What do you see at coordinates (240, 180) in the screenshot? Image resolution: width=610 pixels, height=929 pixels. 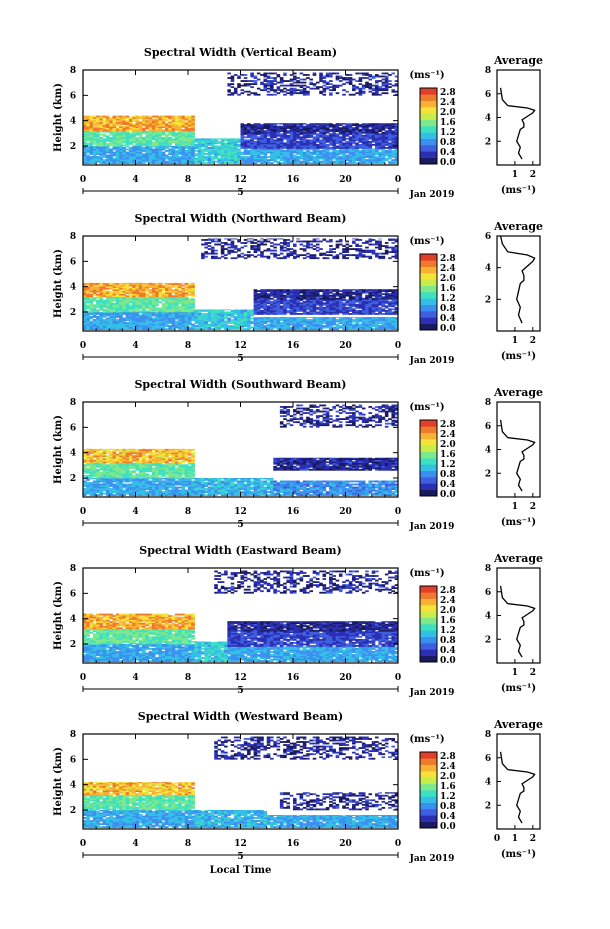 I see `x-tick-label: 12` at bounding box center [240, 180].